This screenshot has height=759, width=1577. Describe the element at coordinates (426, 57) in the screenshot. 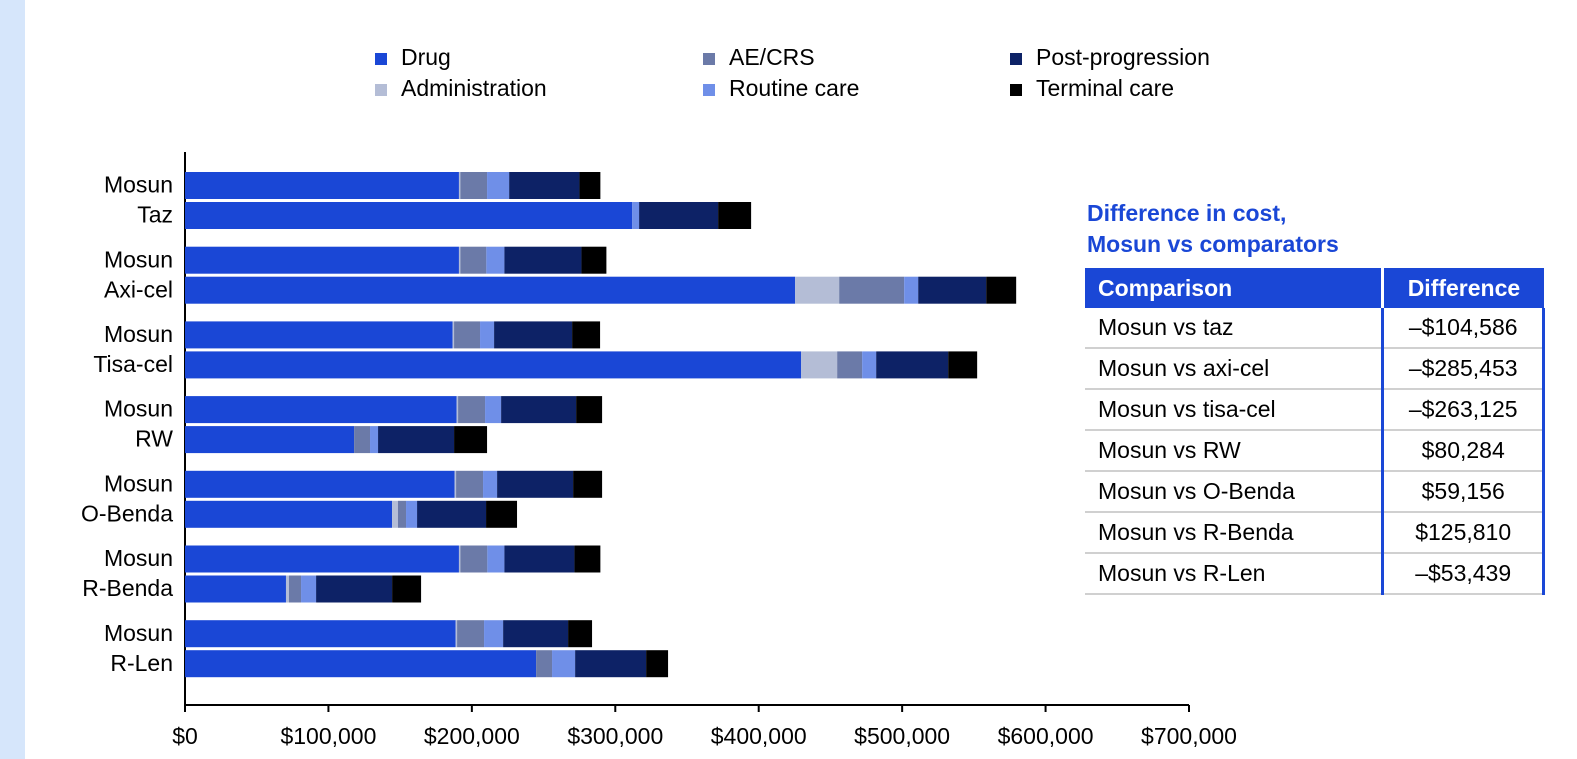

I see `legend-label: Drug` at that location.